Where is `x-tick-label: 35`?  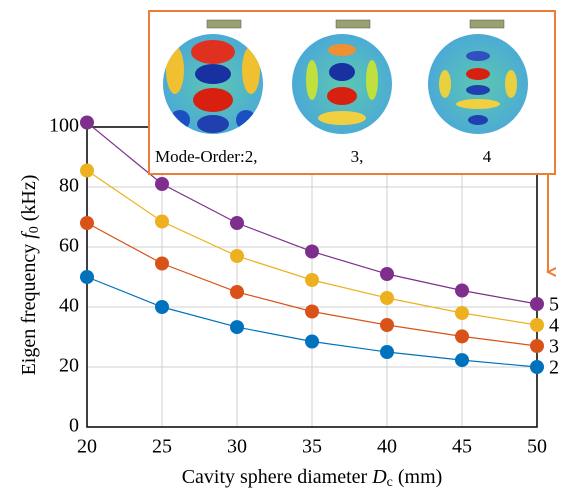
x-tick-label: 35 is located at coordinates (312, 447).